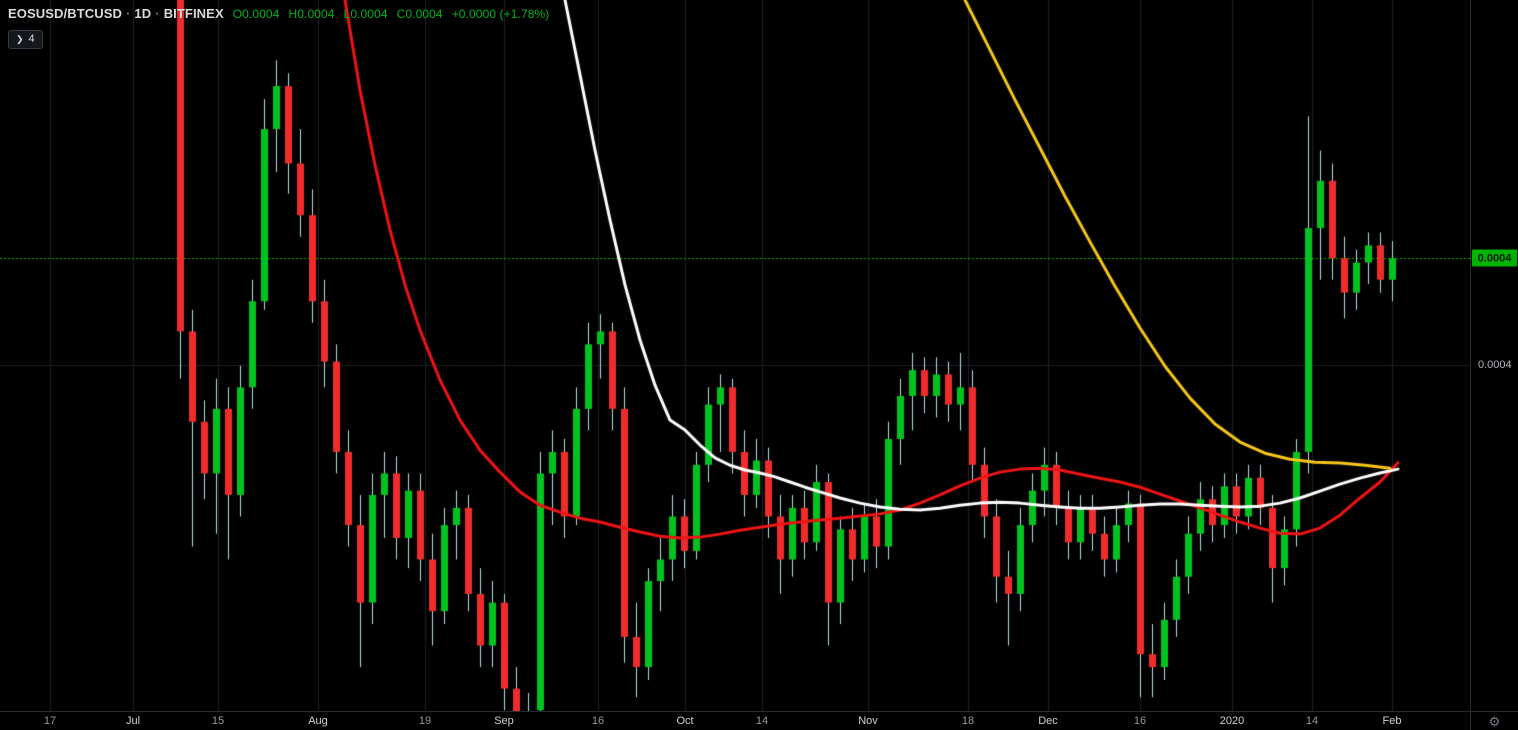 The height and width of the screenshot is (730, 1518). What do you see at coordinates (143, 13) in the screenshot?
I see `interval-label: 1D` at bounding box center [143, 13].